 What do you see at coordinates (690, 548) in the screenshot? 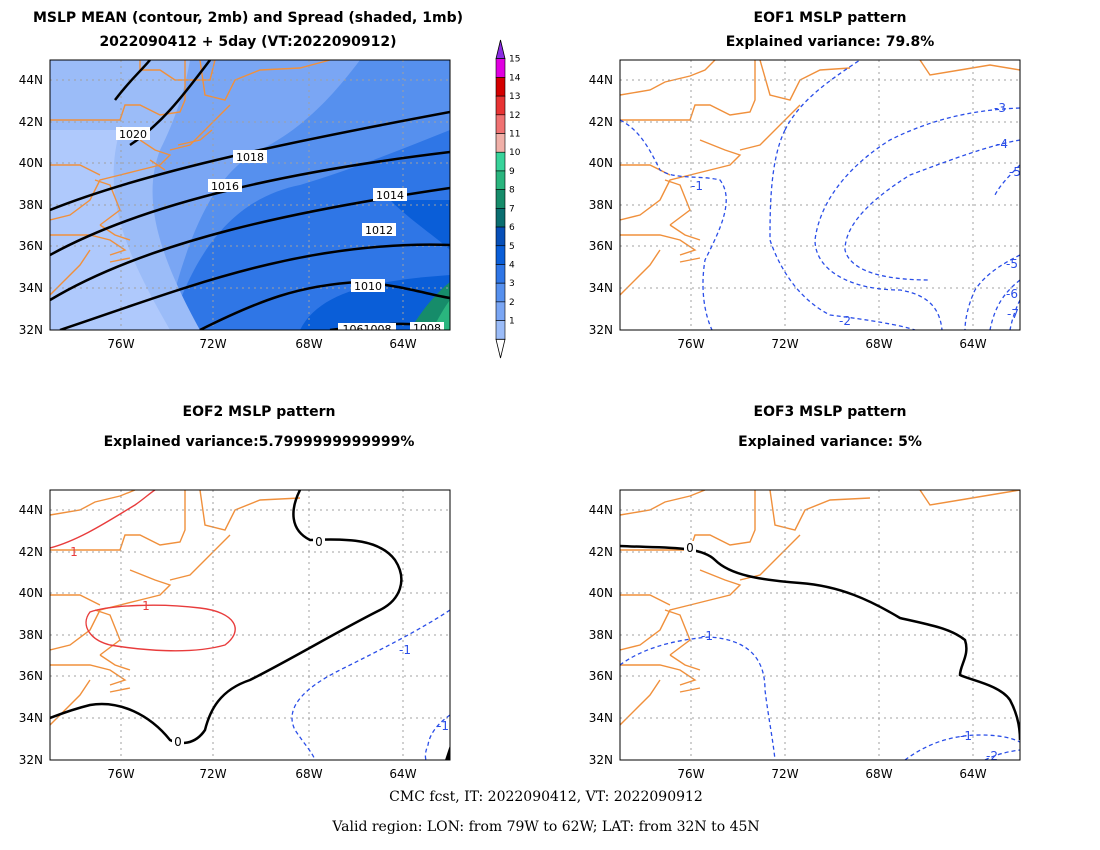
I see `svg-text: 0` at bounding box center [690, 548].